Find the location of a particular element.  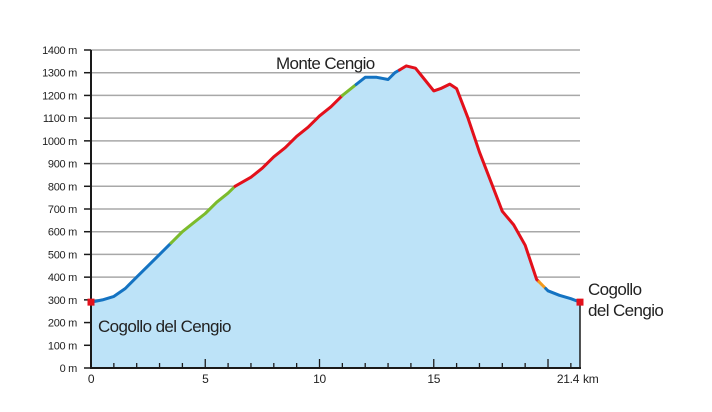

y-tick-label: 700 m is located at coordinates (62, 210).